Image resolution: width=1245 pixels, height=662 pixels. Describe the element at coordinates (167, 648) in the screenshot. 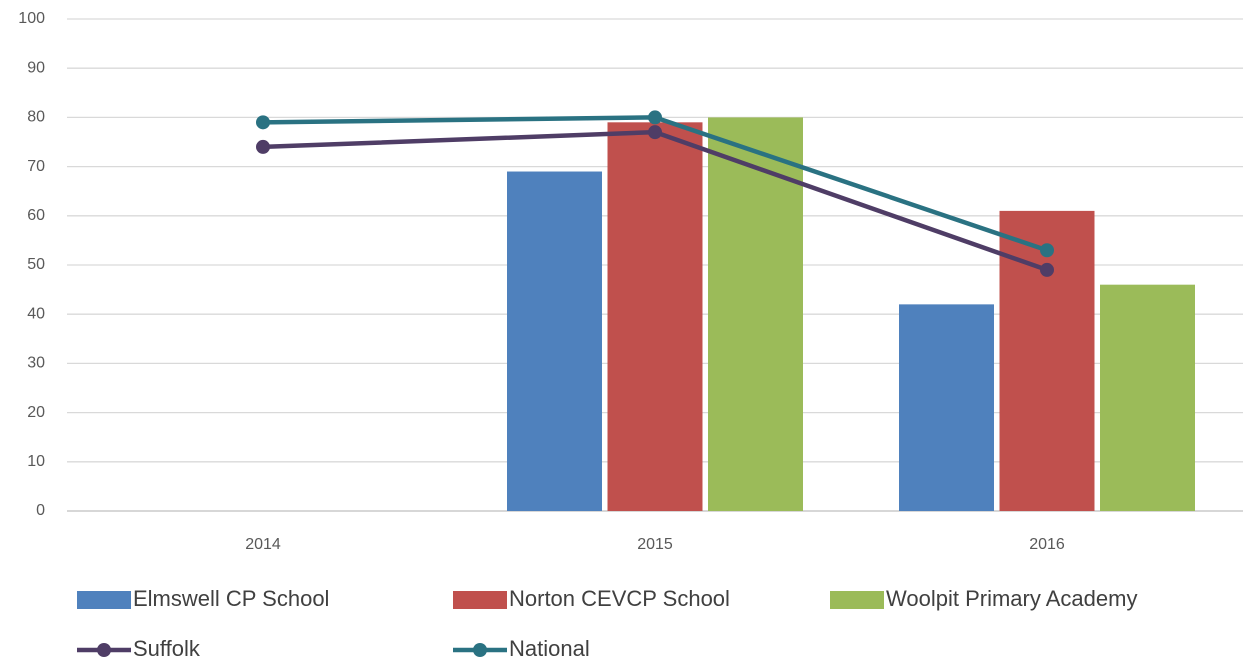

I see `legend-label: Suffolk` at that location.